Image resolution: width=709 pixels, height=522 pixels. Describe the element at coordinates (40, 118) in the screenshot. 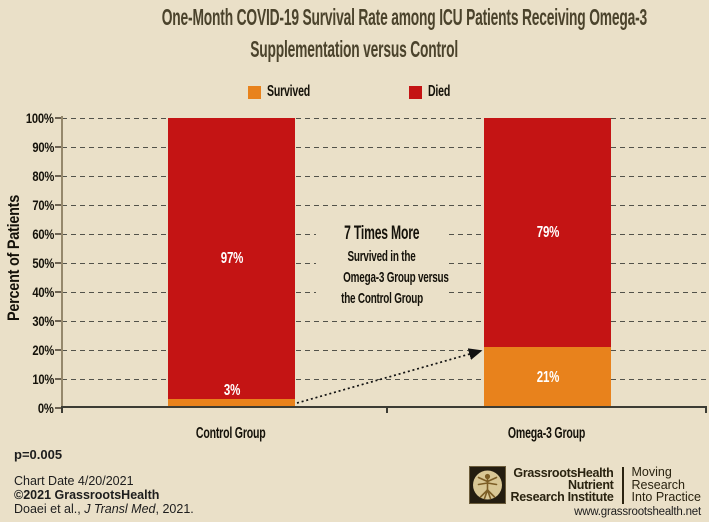

I see `y-tick-label: 100%` at that location.